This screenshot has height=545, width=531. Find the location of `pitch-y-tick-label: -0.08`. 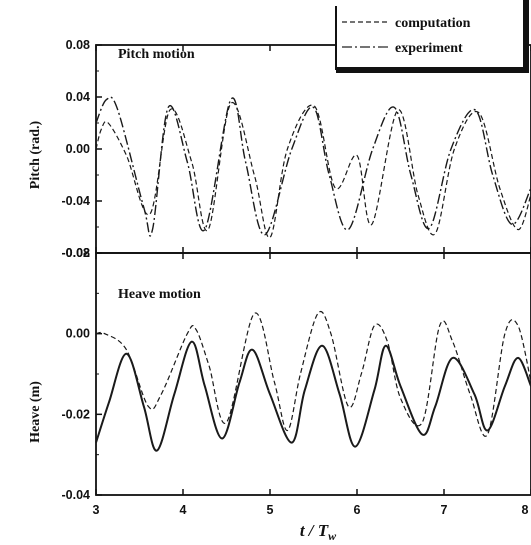

pitch-y-tick-label: -0.08 is located at coordinates (76, 253).